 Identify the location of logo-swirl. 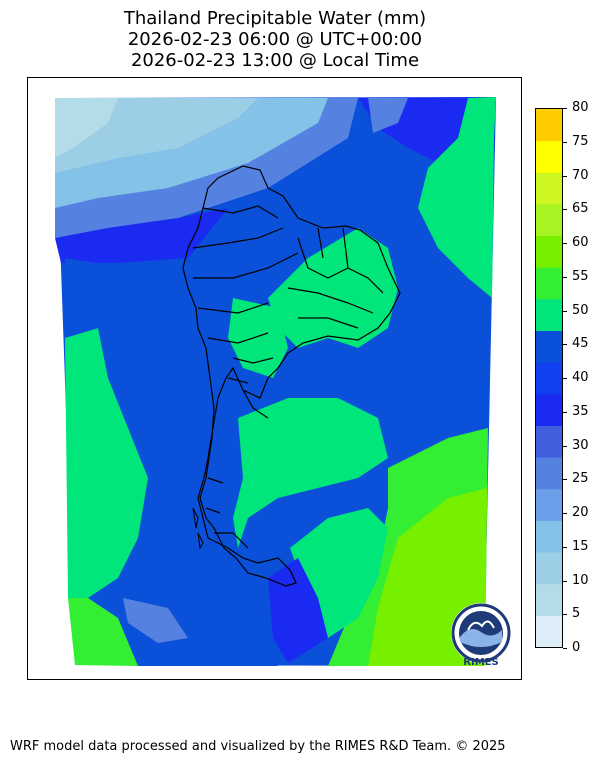
(481, 625).